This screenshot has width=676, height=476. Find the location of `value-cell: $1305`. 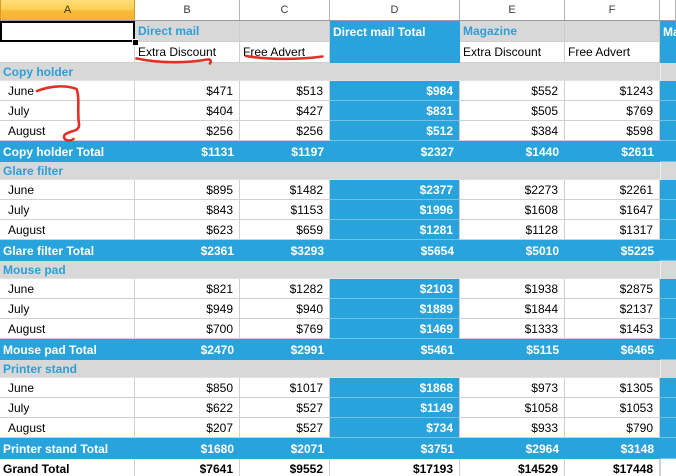

value-cell: $1305 is located at coordinates (612, 388).